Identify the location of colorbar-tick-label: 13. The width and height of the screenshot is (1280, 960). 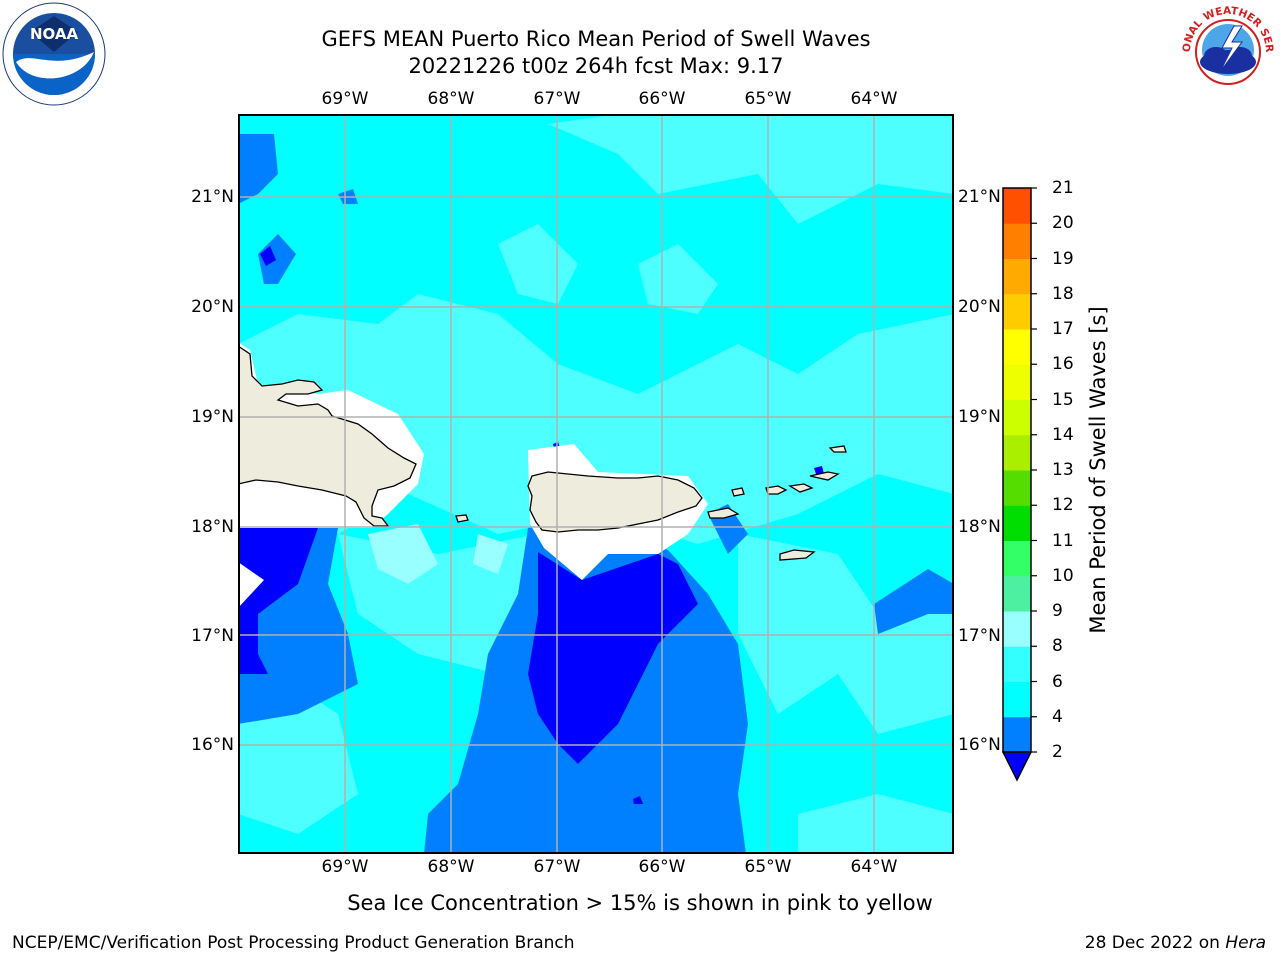
(1063, 470).